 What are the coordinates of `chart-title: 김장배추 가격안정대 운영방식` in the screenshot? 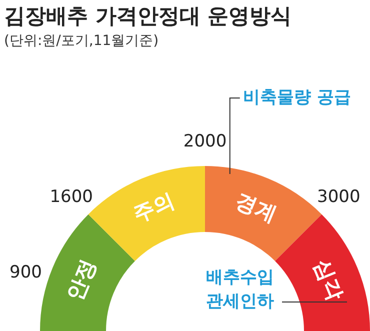 It's located at (148, 16).